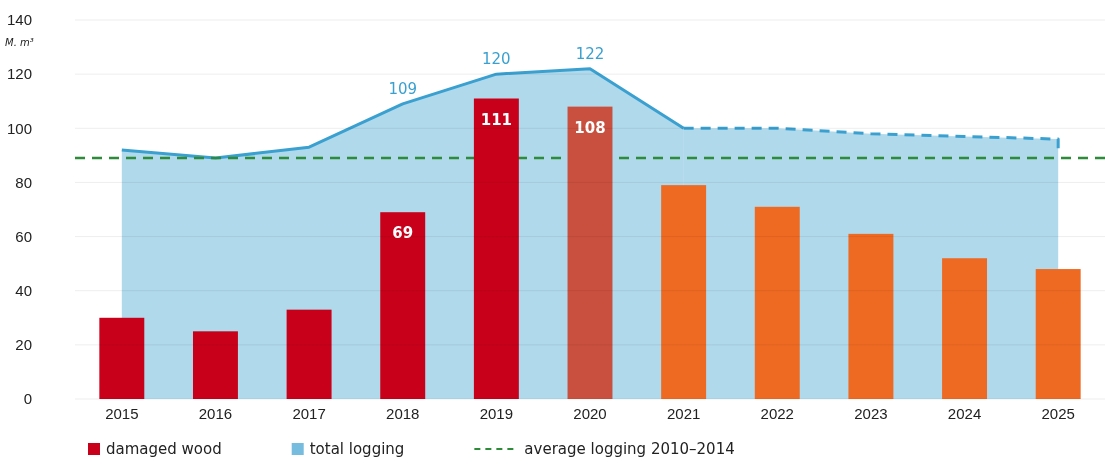  I want to click on data-label: 108, so click(590, 127).